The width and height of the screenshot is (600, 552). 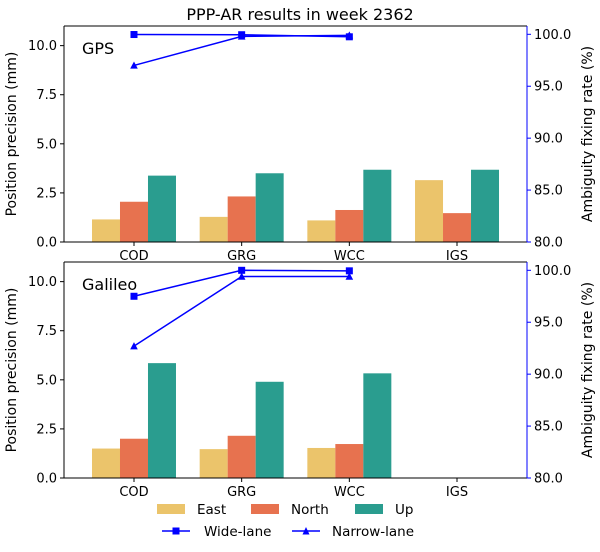 What do you see at coordinates (106, 463) in the screenshot?
I see `bar-galileo-cod-east` at bounding box center [106, 463].